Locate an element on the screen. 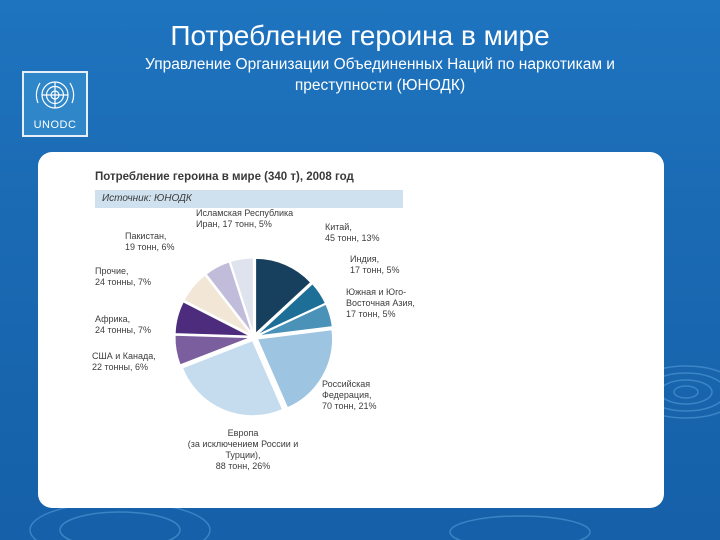 The image size is (720, 540). slice-label-line: 45 тонн, 13% is located at coordinates (352, 238).